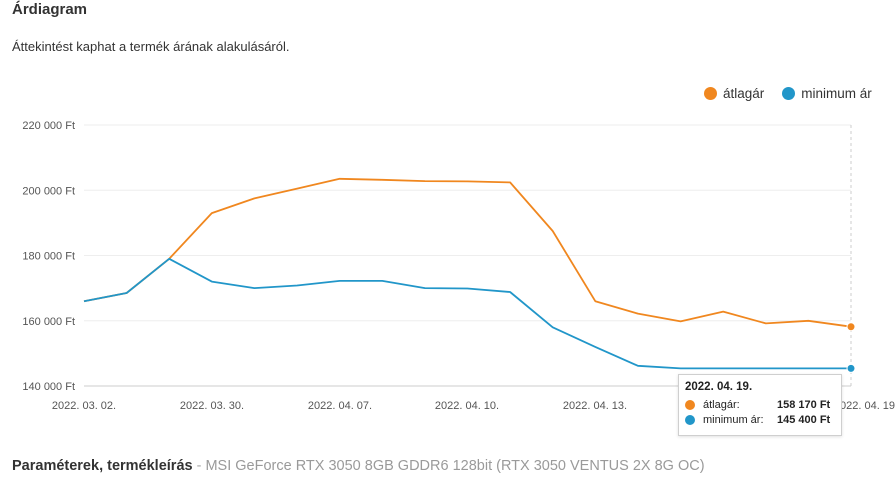  What do you see at coordinates (102, 466) in the screenshot?
I see `params-label: Paraméterek, termékleírás` at bounding box center [102, 466].